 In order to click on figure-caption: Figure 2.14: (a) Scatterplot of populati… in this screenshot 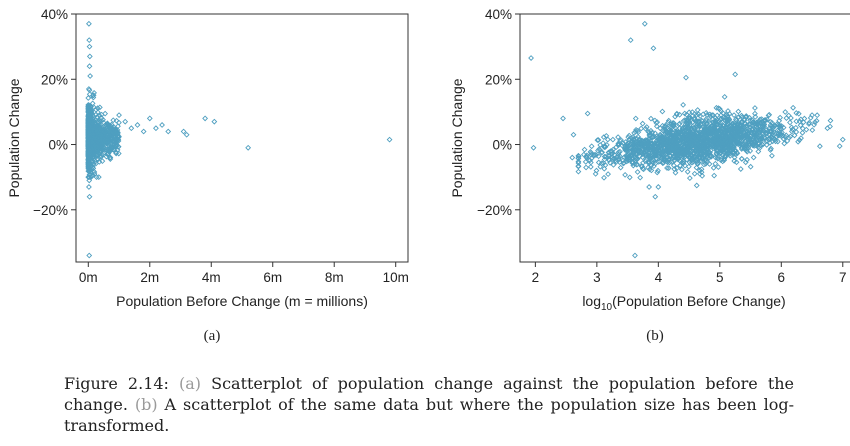, I will do `click(429, 404)`.